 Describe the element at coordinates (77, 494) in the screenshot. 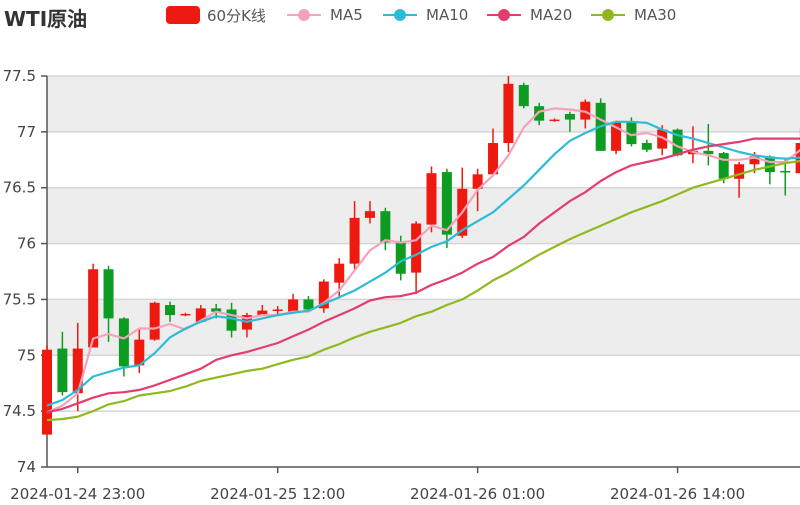

I see `x-tick-label: 2024-01-24 23:00` at that location.